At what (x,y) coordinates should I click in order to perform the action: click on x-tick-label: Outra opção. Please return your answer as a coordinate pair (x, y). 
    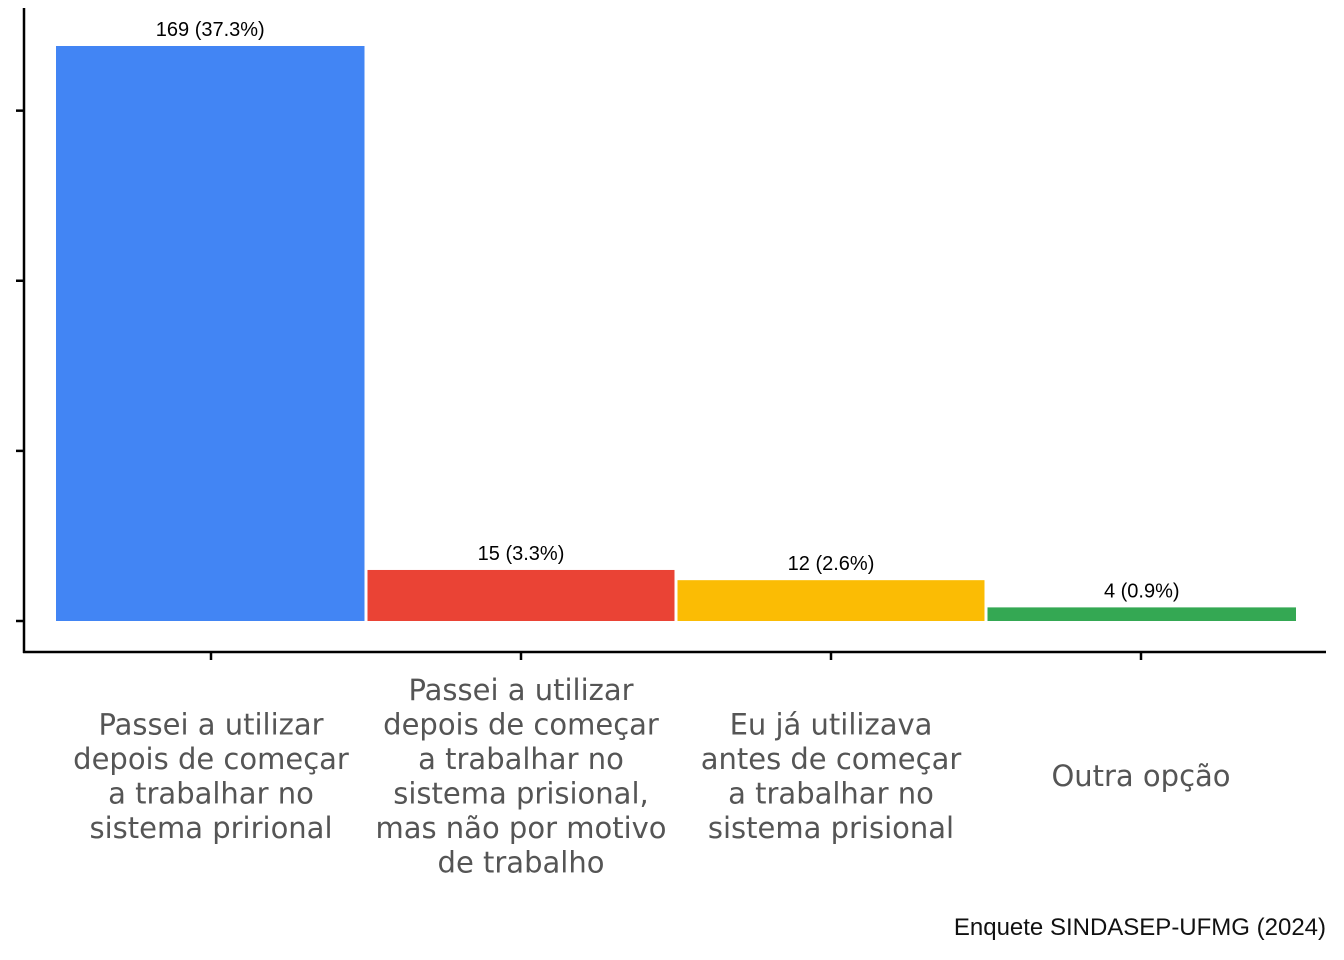
    Looking at the image, I should click on (1140, 776).